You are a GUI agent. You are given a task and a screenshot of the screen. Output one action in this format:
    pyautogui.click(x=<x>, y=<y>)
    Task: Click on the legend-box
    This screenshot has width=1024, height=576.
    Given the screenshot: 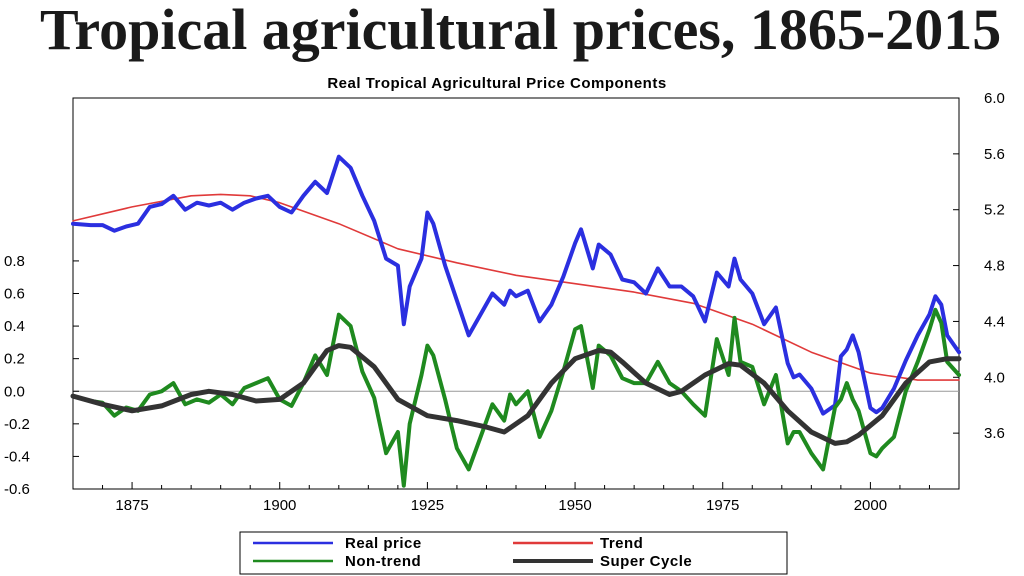 What is the action you would take?
    pyautogui.click(x=513, y=553)
    